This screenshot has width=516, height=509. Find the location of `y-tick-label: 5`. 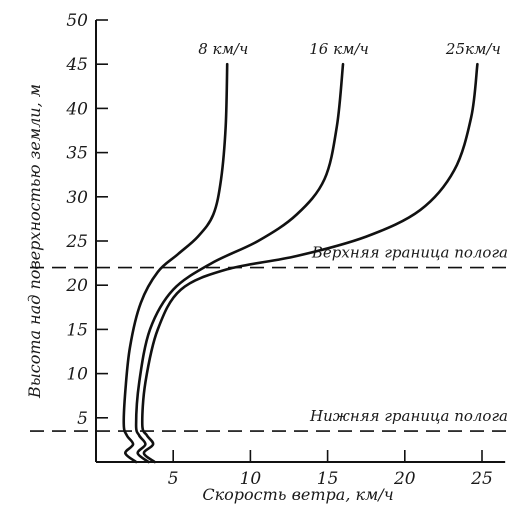

y-tick-label: 5 is located at coordinates (82, 419).